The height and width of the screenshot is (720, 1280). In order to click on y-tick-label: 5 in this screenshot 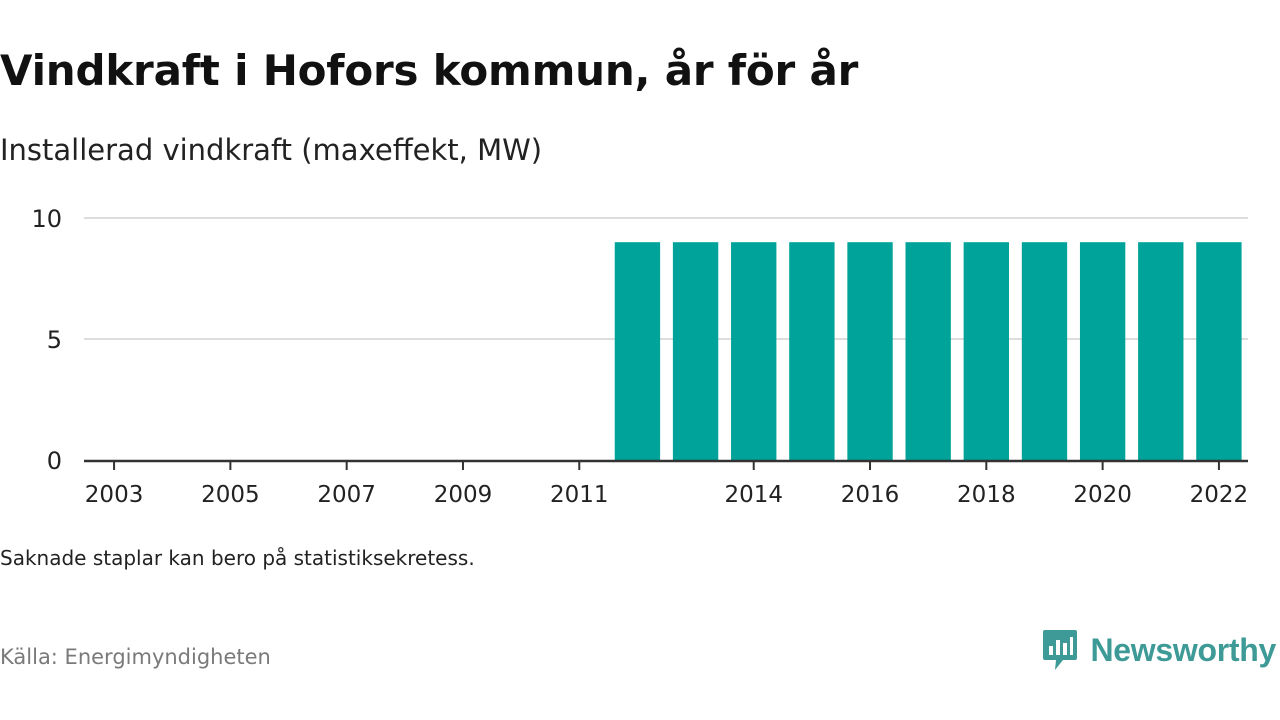, I will do `click(54, 340)`.